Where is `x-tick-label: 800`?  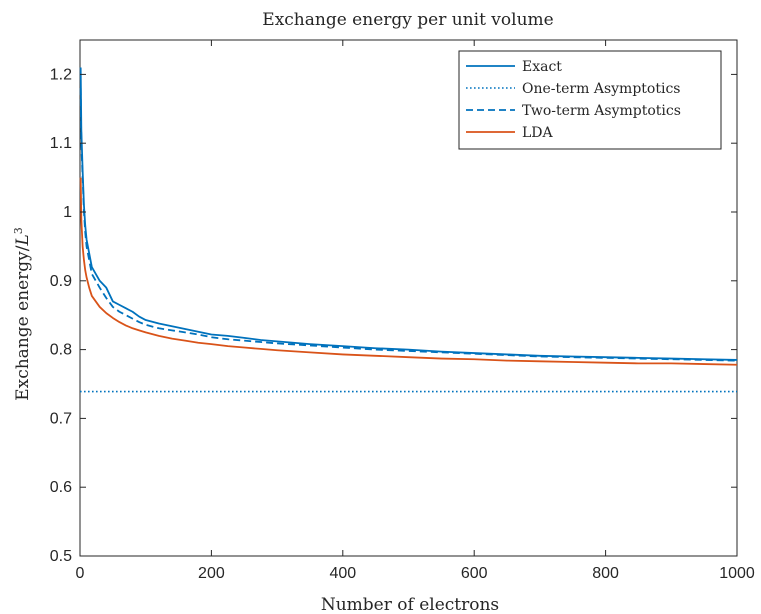 x-tick-label: 800 is located at coordinates (605, 573).